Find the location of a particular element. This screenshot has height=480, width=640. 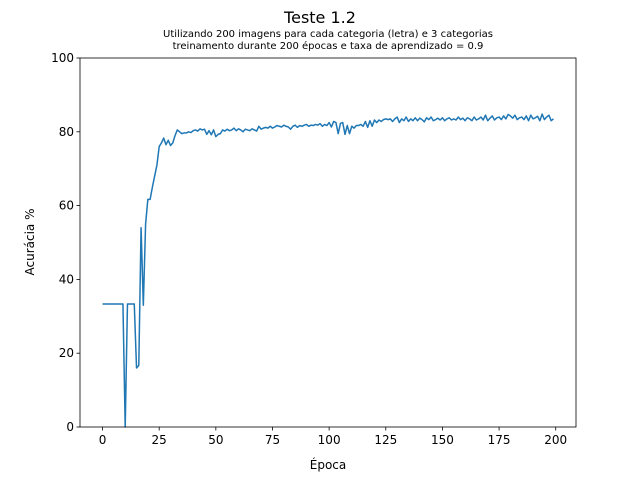

y-tick-label: 0 is located at coordinates (70, 427).